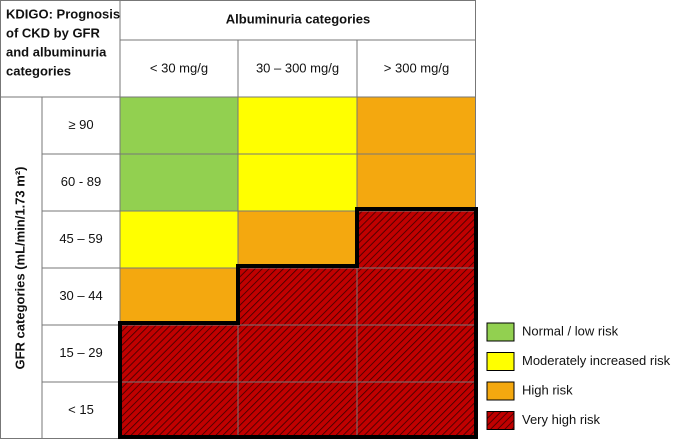  Describe the element at coordinates (547, 389) in the screenshot. I see `legend-label: High risk` at that location.